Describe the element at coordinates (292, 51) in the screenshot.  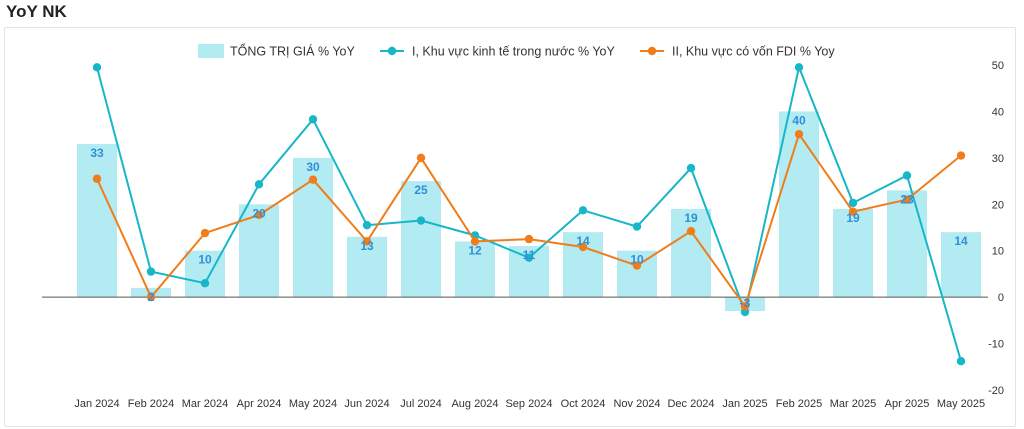
I see `legend-label: TỔNG TRỊ GIÁ % YoY` at that location.